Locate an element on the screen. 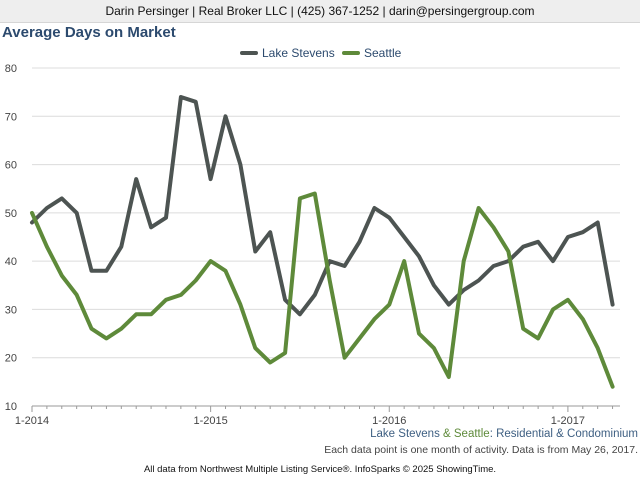 Image resolution: width=640 pixels, height=480 pixels. y-tick-label-70: 70 is located at coordinates (11, 117).